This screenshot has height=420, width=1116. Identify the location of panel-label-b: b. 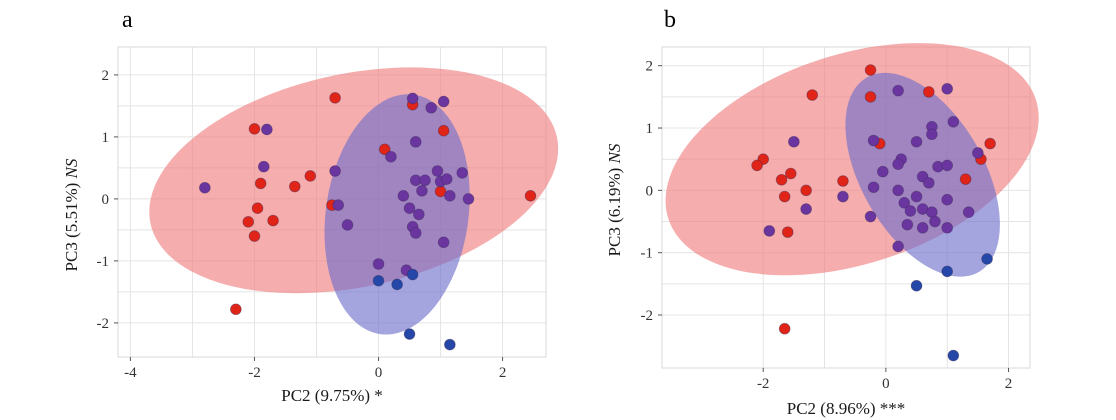
(670, 20).